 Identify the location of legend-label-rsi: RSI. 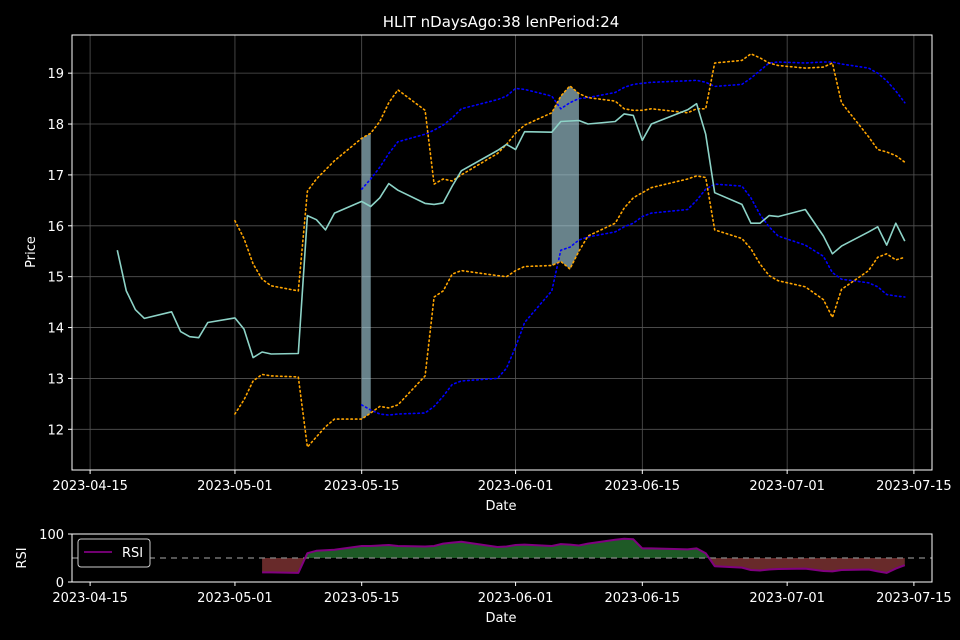
(132, 553).